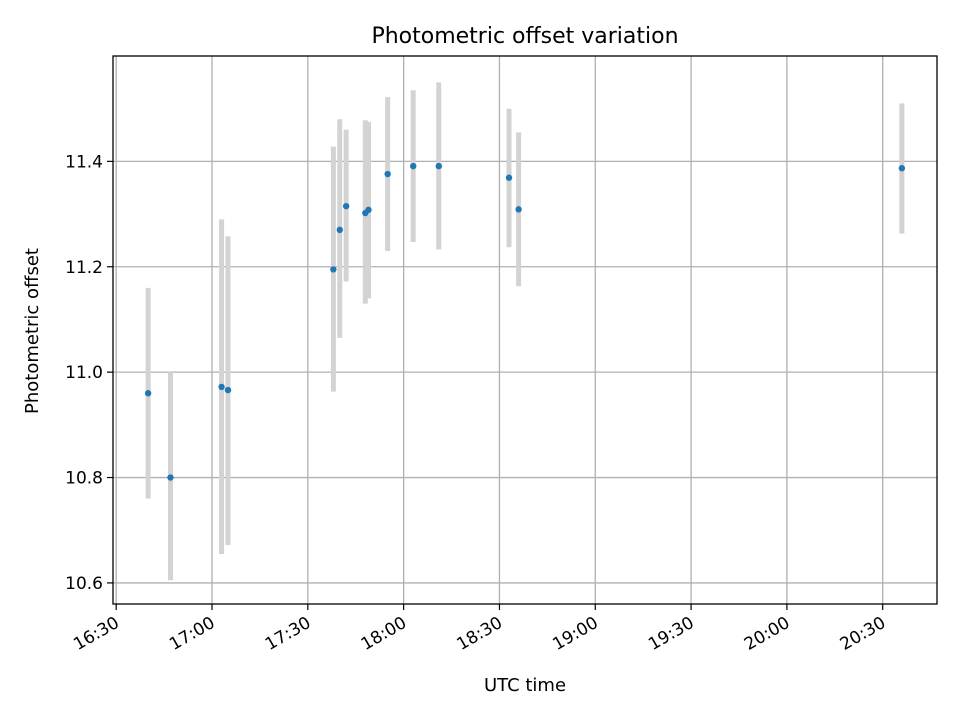 Image resolution: width=960 pixels, height=720 pixels. I want to click on x-tick-label: 17:00, so click(192, 634).